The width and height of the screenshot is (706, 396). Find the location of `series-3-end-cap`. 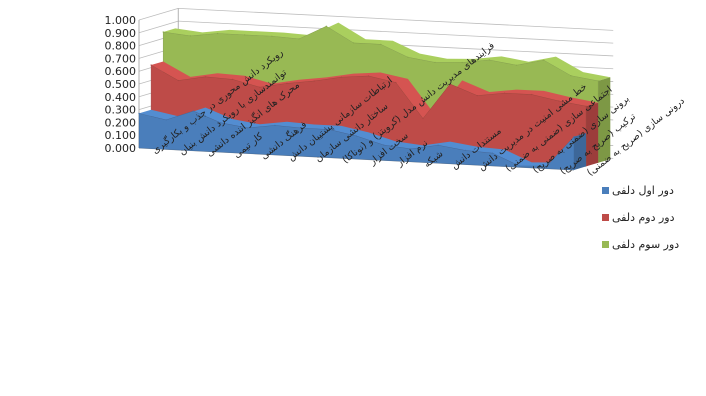

series-3-end-cap is located at coordinates (604, 120).